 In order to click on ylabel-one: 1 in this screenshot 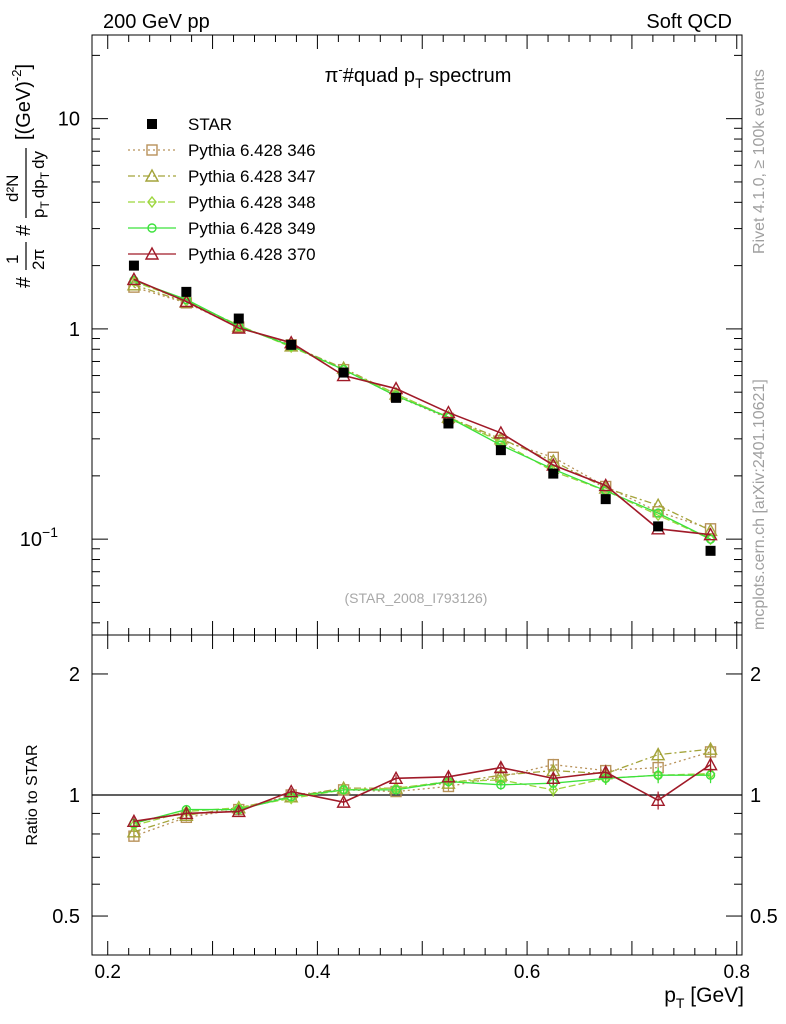, I will do `click(12, 259)`.